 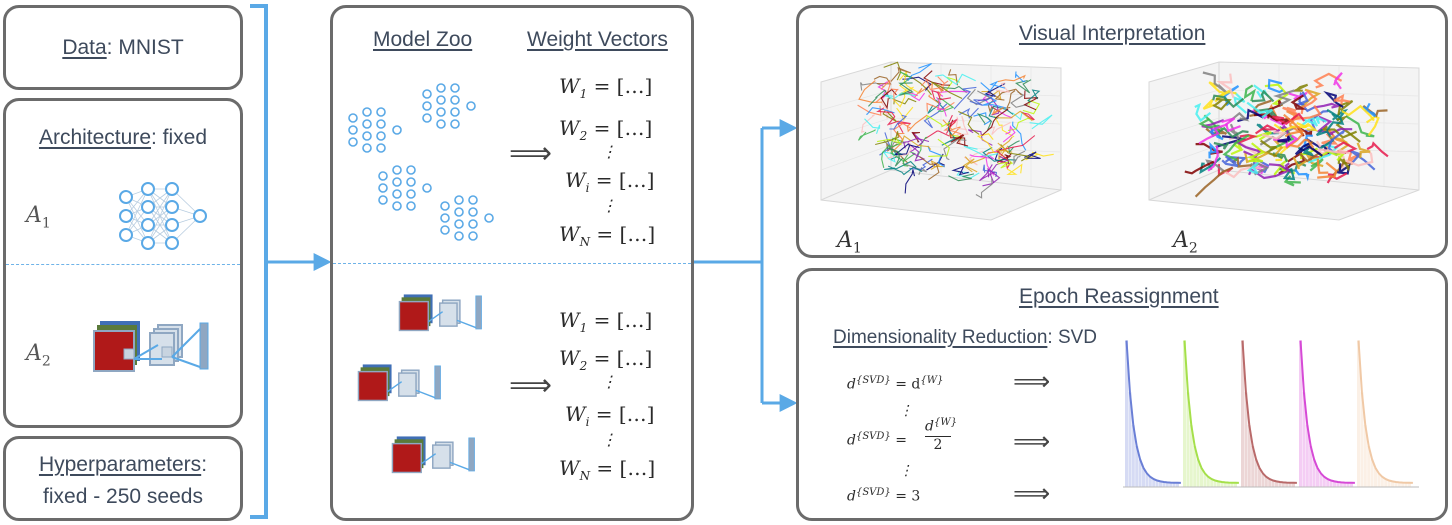 What do you see at coordinates (179, 137) in the screenshot?
I see `architecture-value: : fixed` at bounding box center [179, 137].